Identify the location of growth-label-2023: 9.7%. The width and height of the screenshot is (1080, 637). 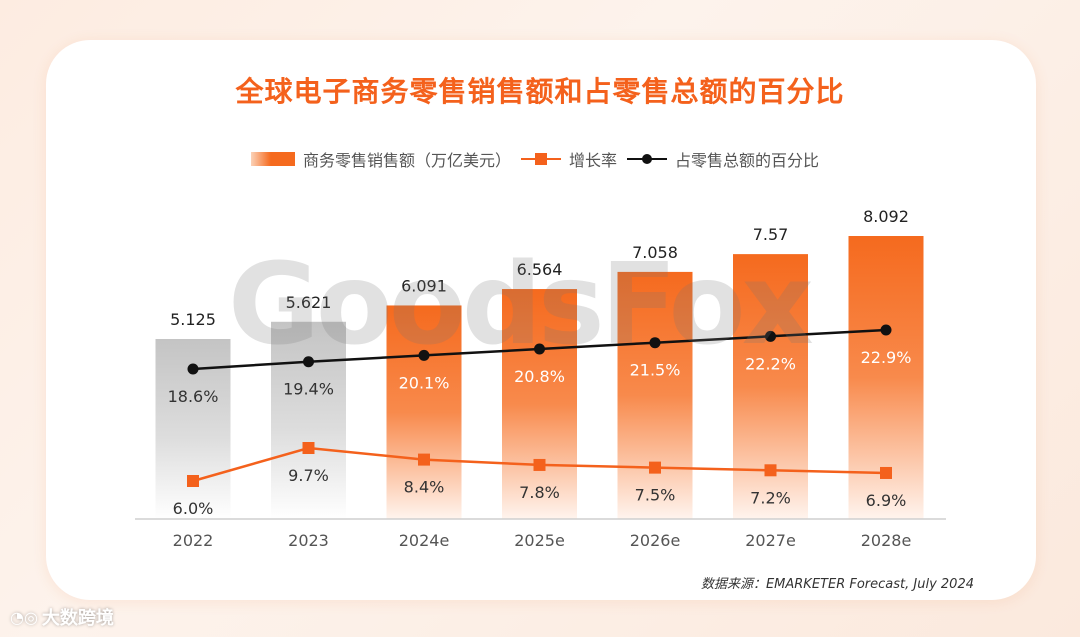
(308, 475).